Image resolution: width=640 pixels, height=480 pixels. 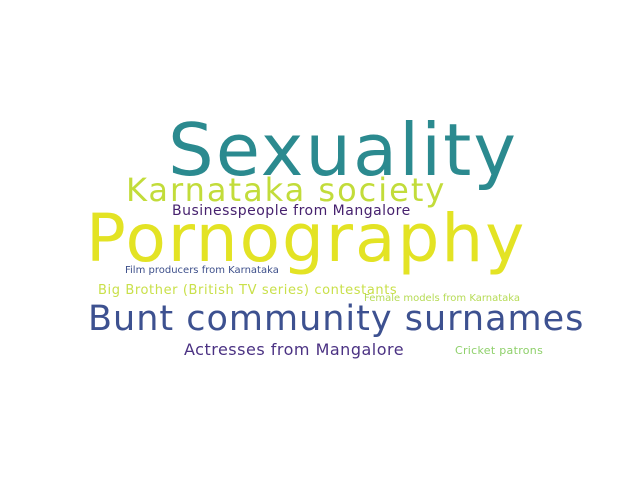 What do you see at coordinates (336, 319) in the screenshot?
I see `word-bunt-community-surnames: Bunt community surnames` at bounding box center [336, 319].